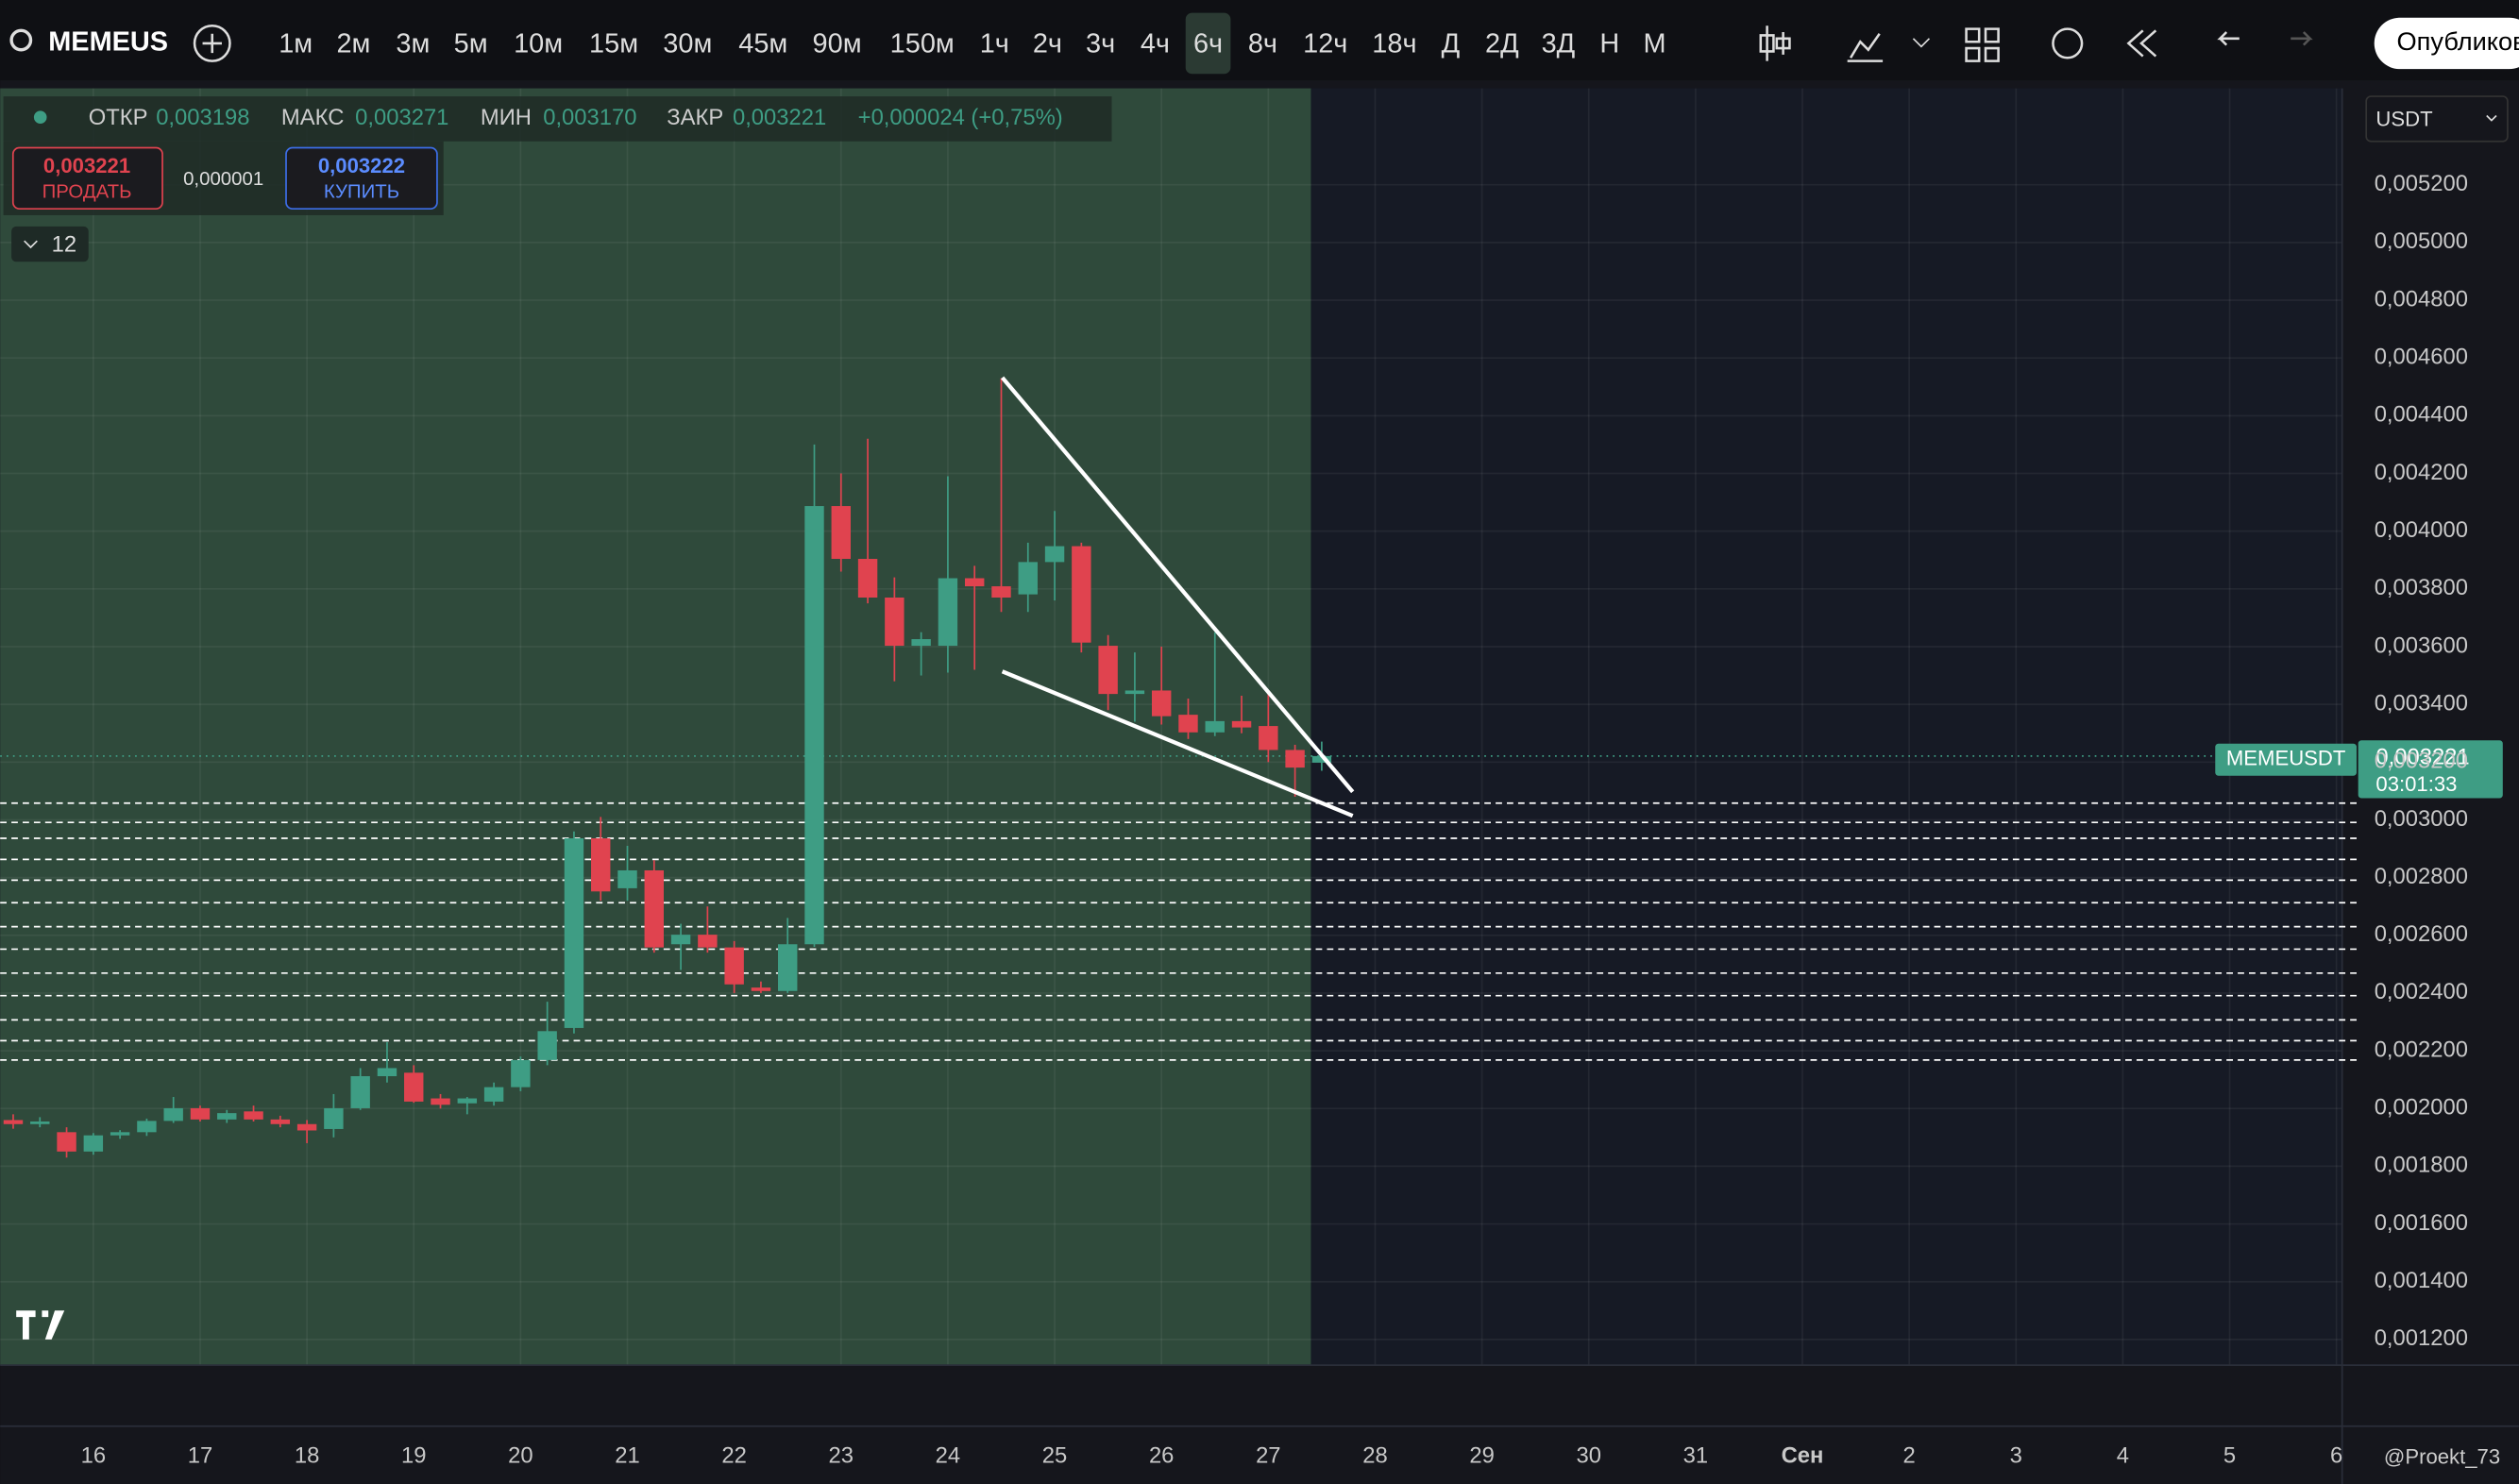 This screenshot has width=2519, height=1484. I want to click on x-tick-label: 28, so click(1374, 1455).